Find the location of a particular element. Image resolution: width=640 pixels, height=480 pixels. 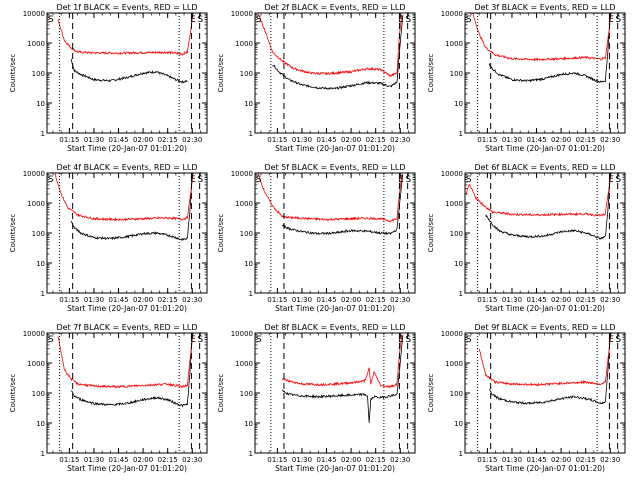

panel-title: Det 9f BLACK = Events, RED = LLD is located at coordinates (544, 327).